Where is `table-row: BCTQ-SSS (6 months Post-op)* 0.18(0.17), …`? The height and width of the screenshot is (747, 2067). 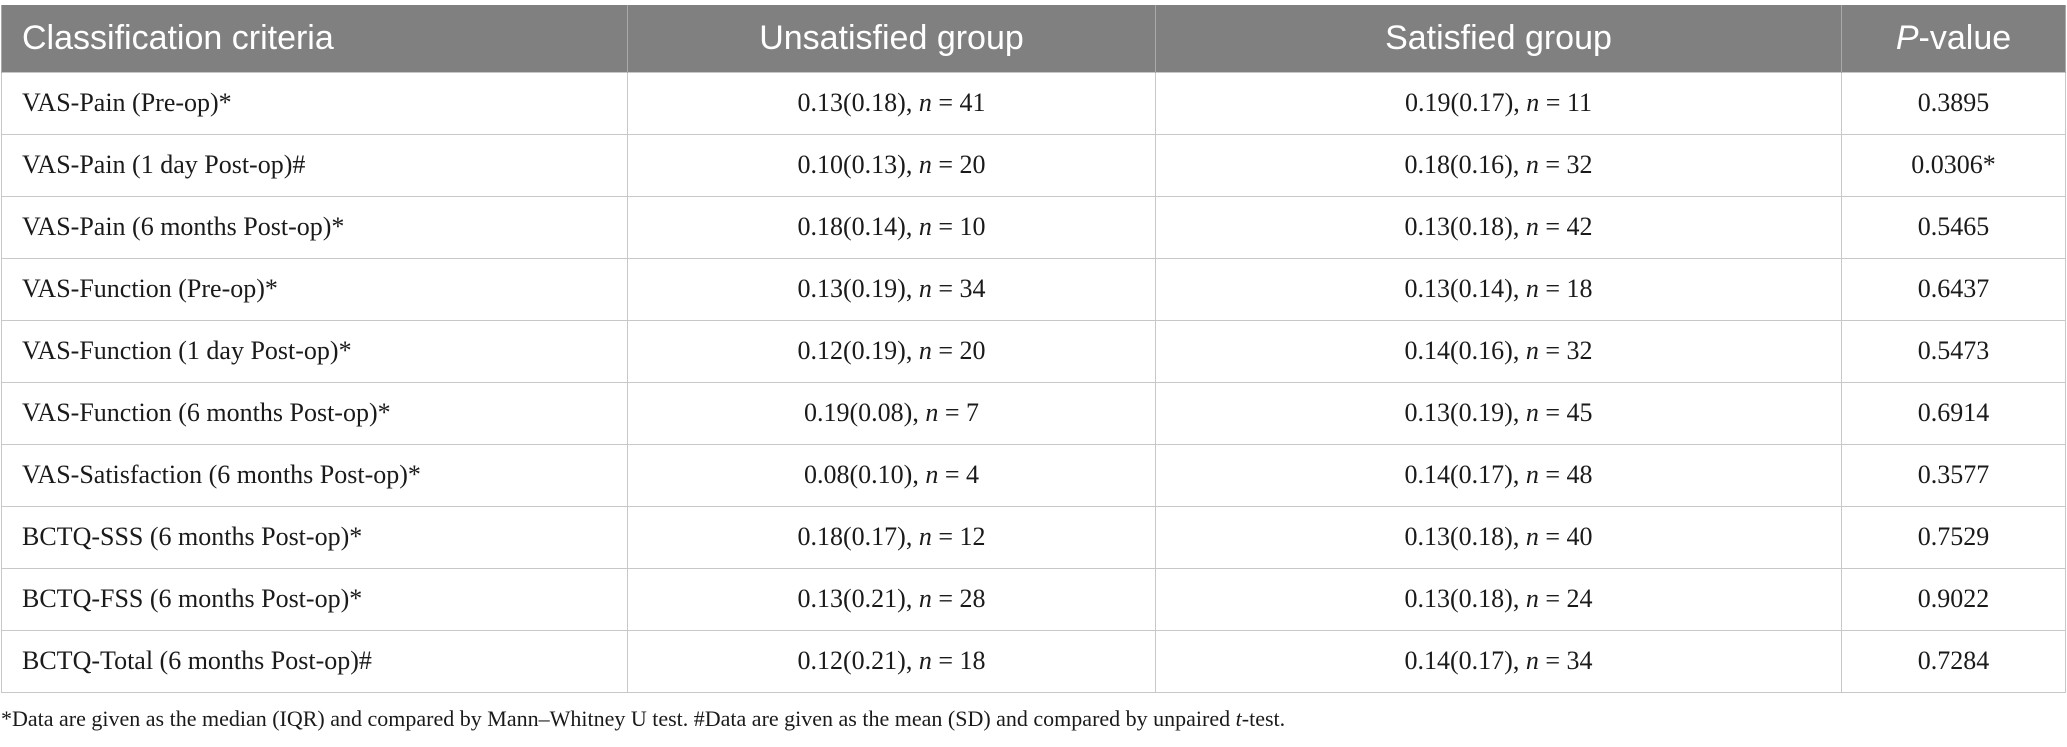
table-row: BCTQ-SSS (6 months Post-op)* 0.18(0.17), … is located at coordinates (1033, 537).